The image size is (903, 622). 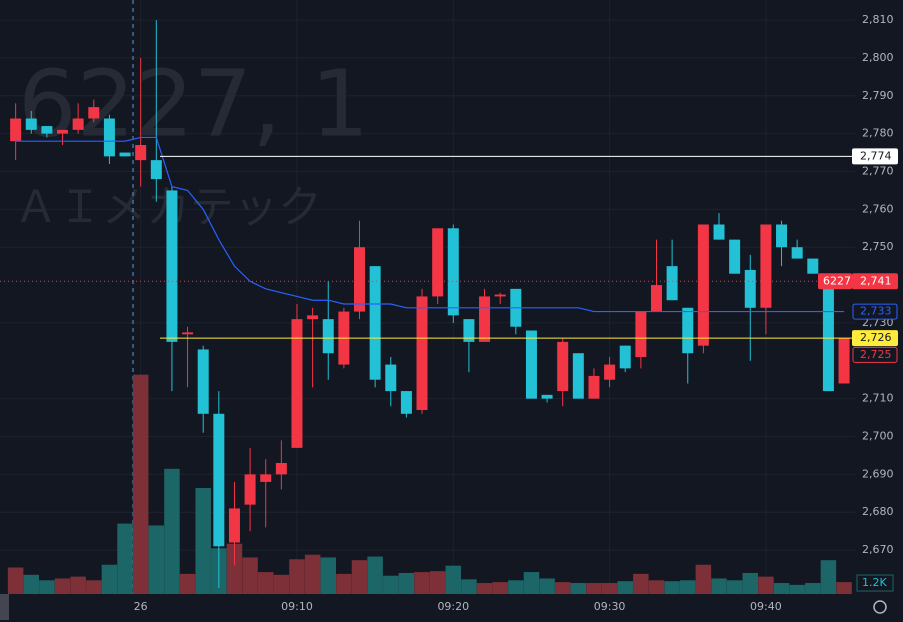 I want to click on y-tick-label: 2,760, so click(x=878, y=208).